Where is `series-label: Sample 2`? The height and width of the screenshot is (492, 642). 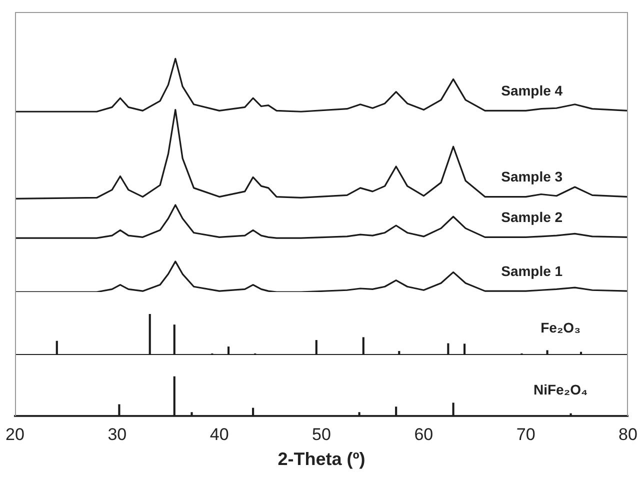 series-label: Sample 2 is located at coordinates (532, 217).